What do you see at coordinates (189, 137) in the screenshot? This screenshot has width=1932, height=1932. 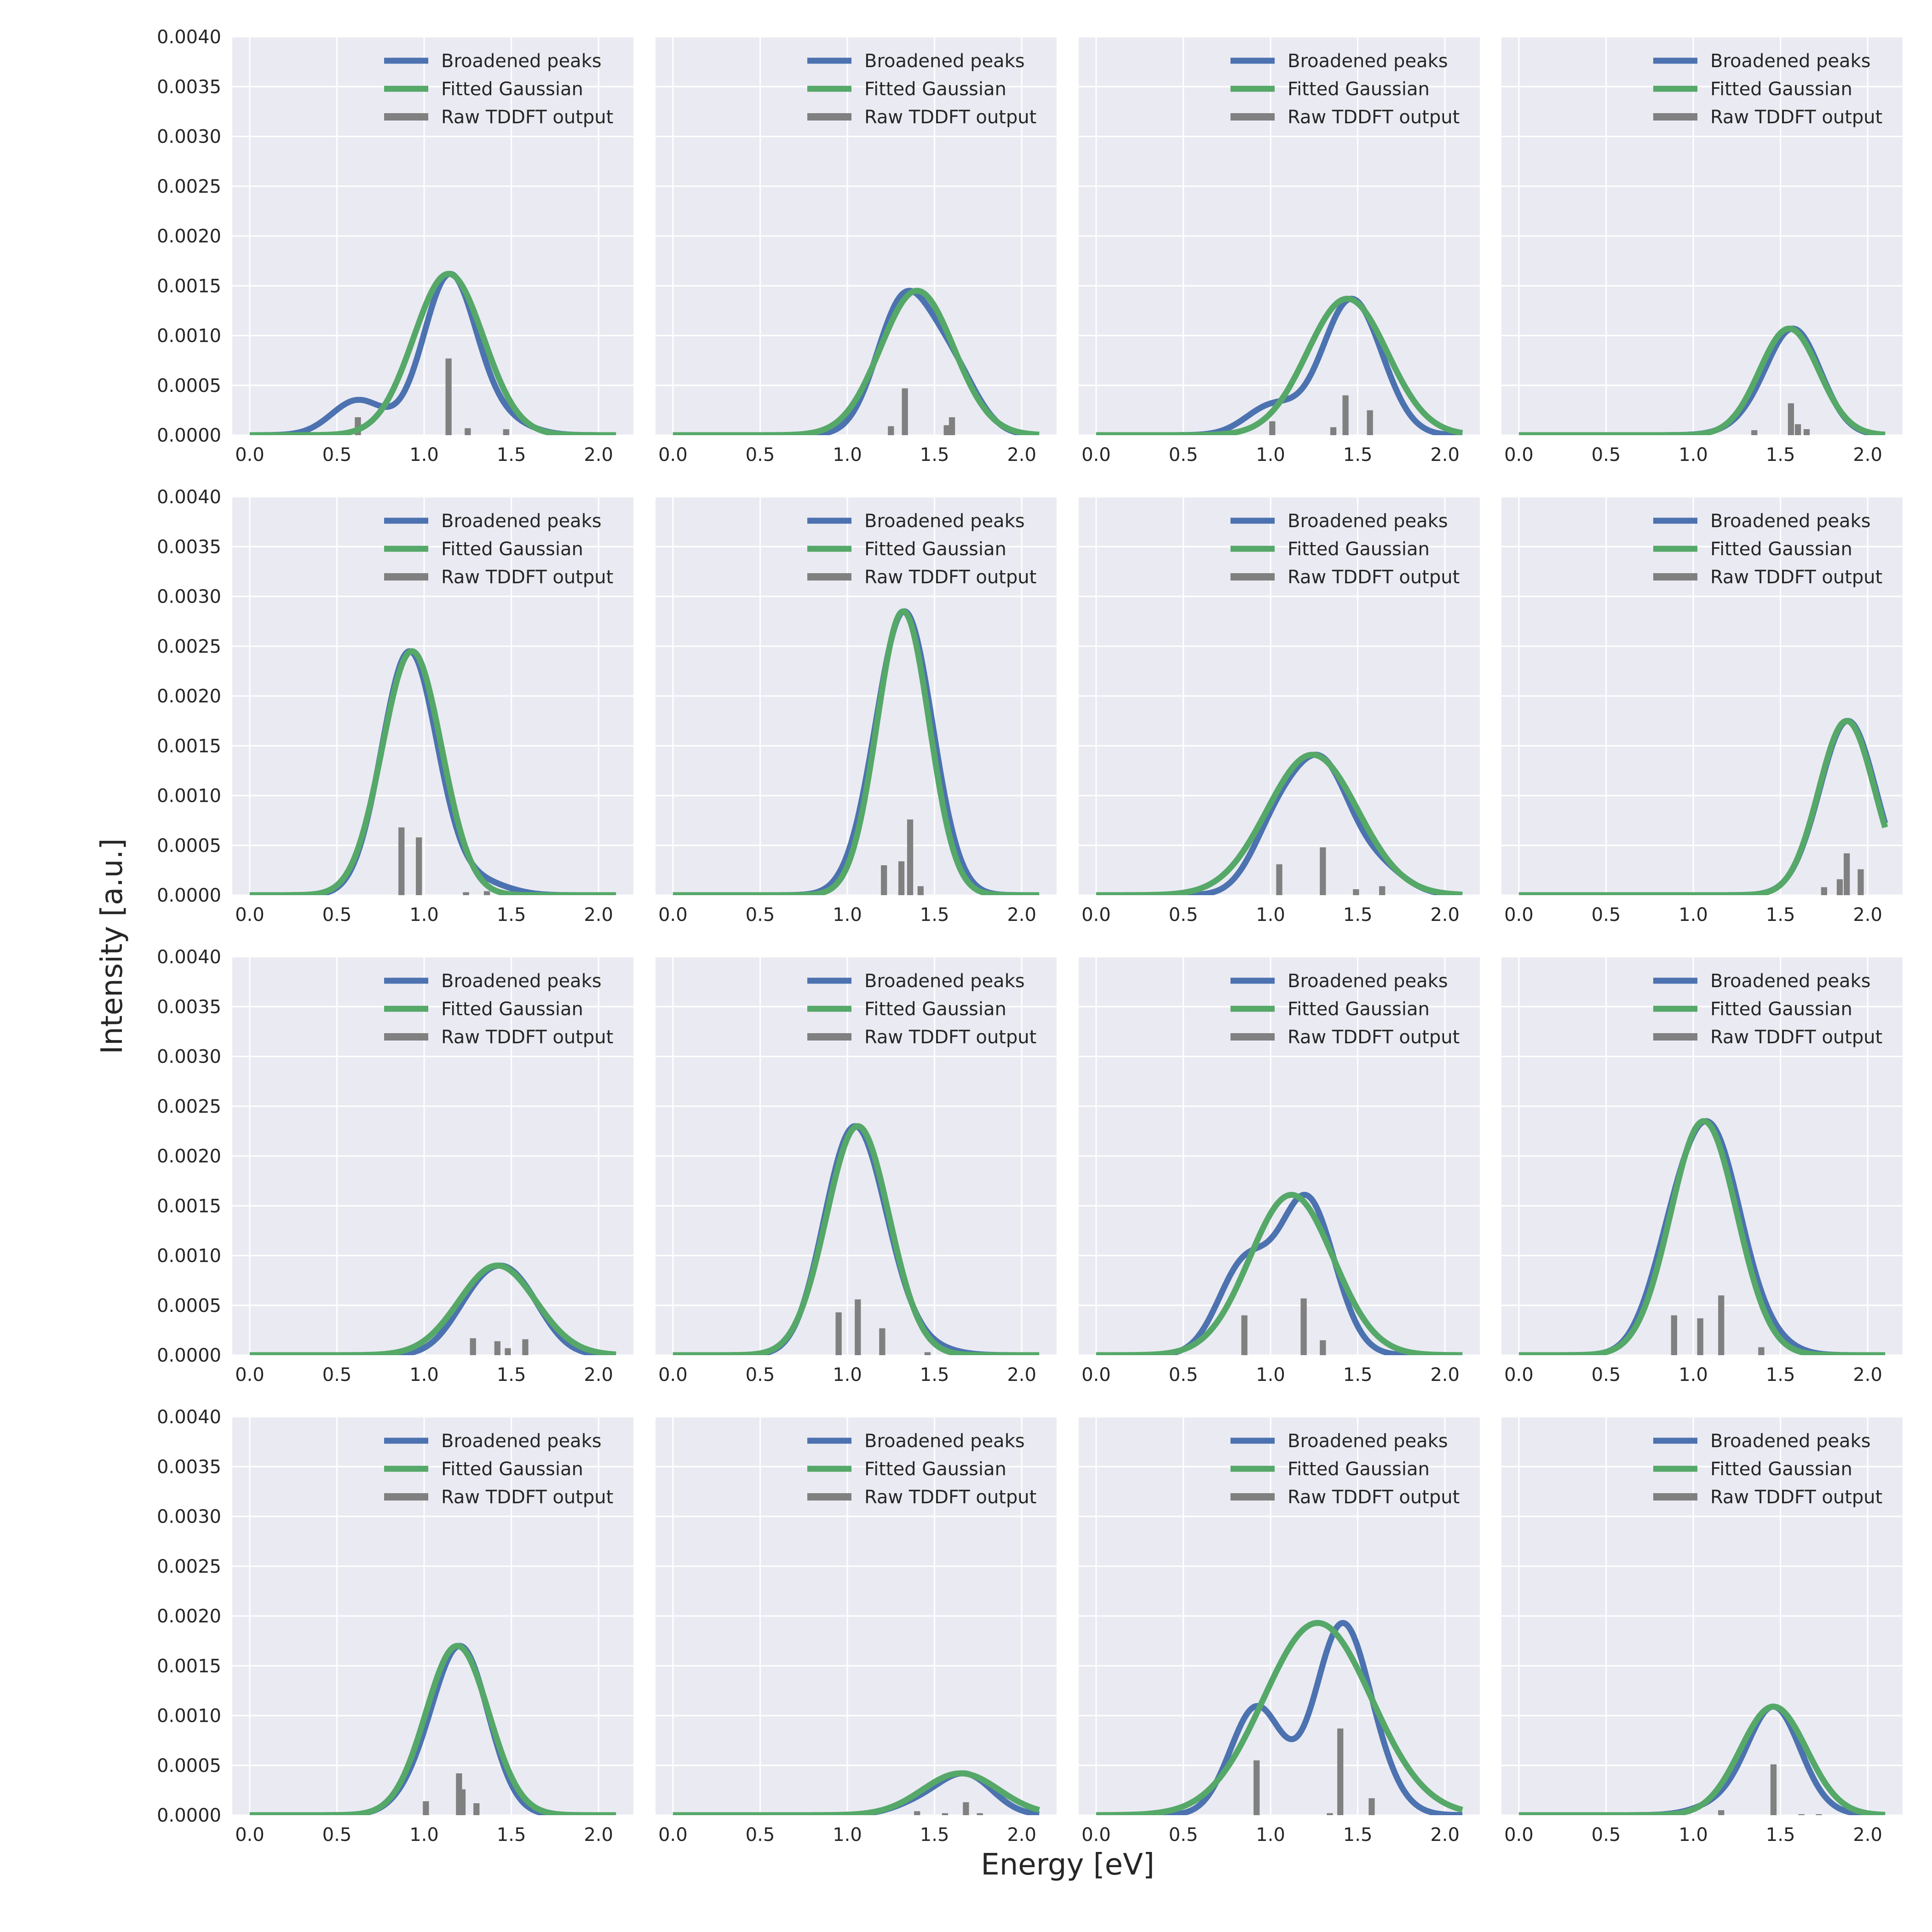 I see `y-tick-label: 0.0030` at bounding box center [189, 137].